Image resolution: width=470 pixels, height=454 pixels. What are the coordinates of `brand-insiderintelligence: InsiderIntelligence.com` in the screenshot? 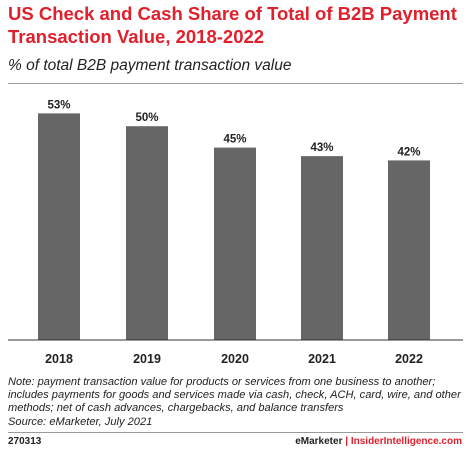 It's located at (406, 441).